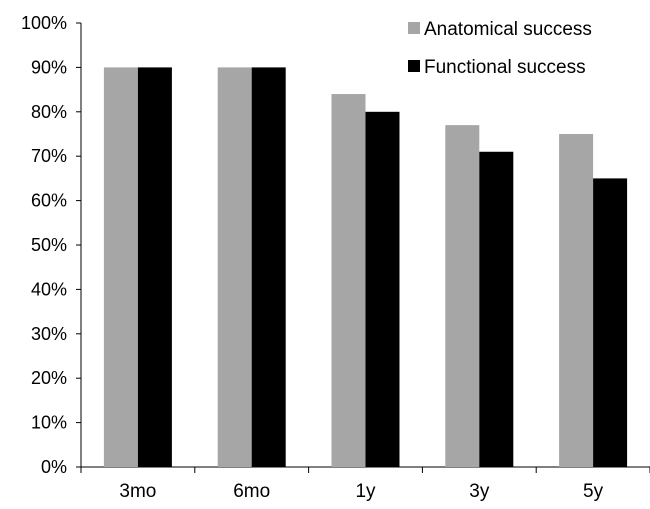 Image resolution: width=650 pixels, height=509 pixels. What do you see at coordinates (49, 112) in the screenshot?
I see `y-tick-label: 80%` at bounding box center [49, 112].